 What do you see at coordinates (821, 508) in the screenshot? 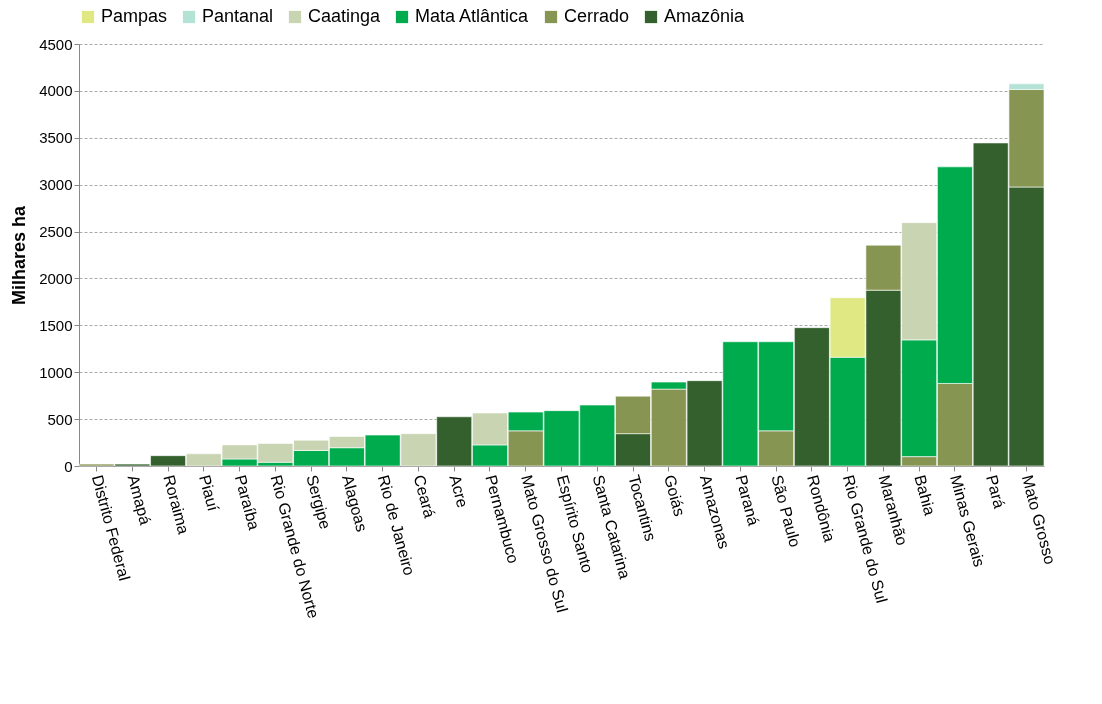
I see `x-tick-label: Rondônia` at bounding box center [821, 508].